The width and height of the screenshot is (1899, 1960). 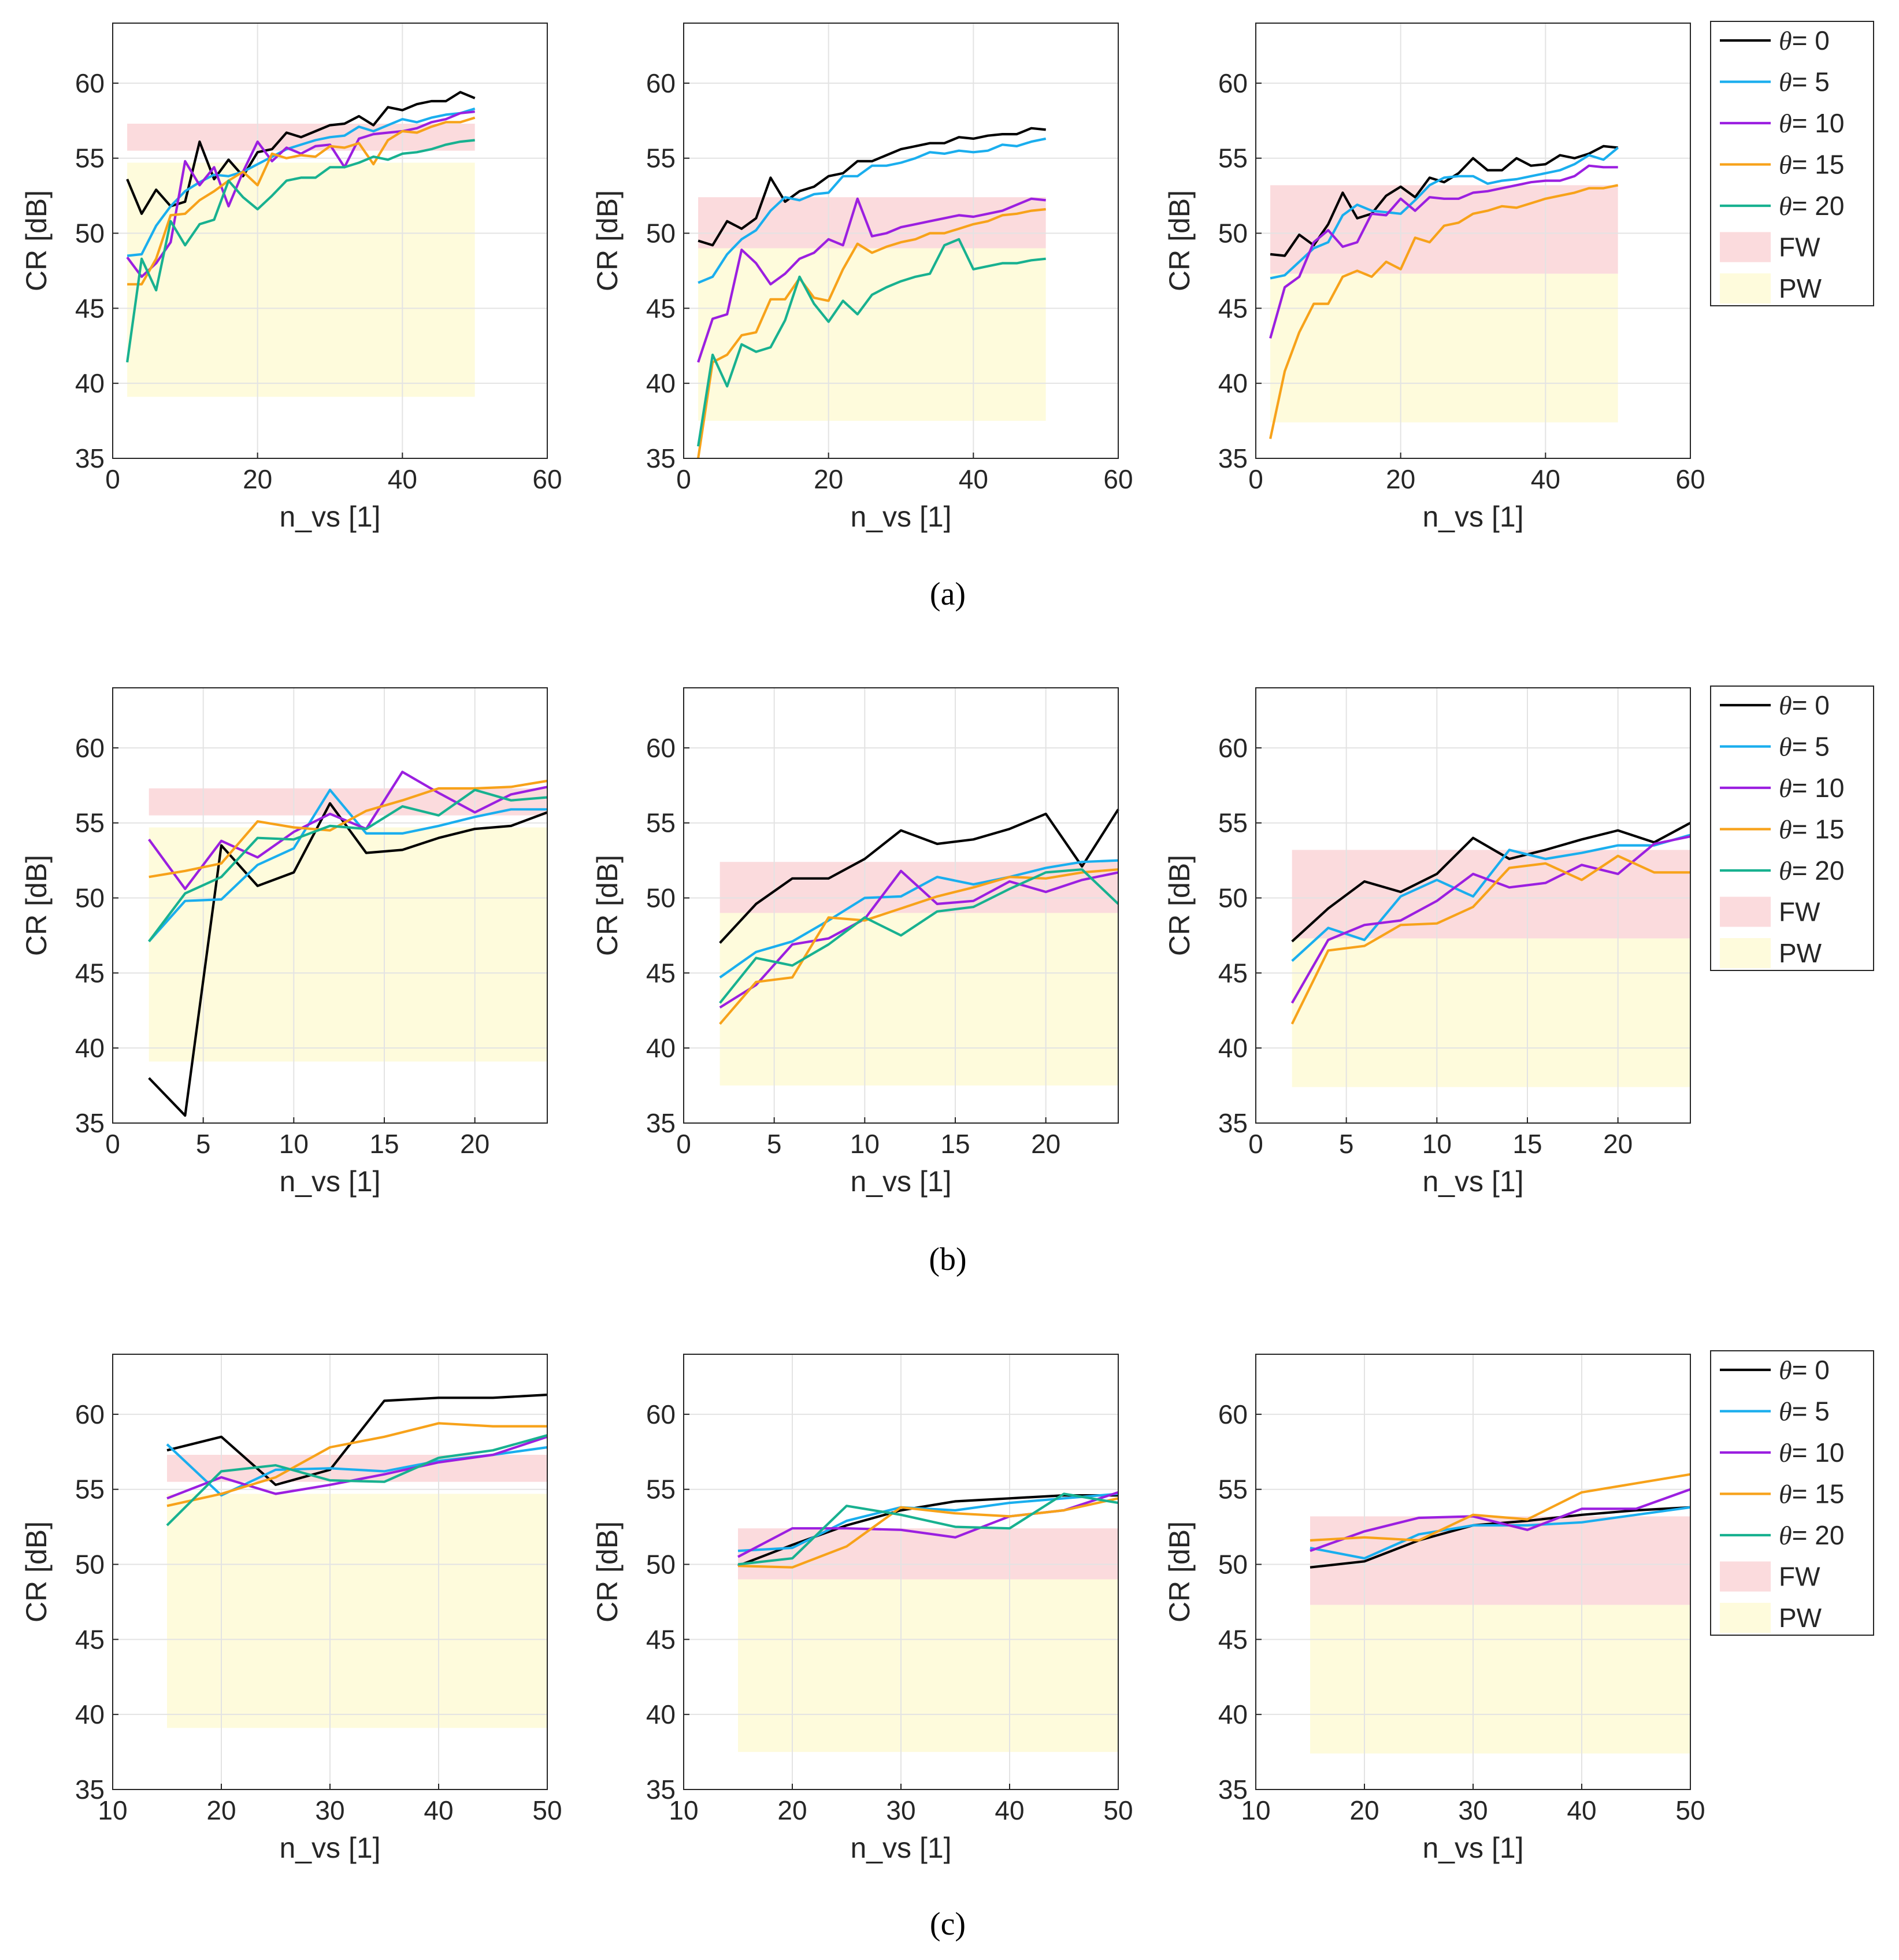 I want to click on chart-c3-band-fw, so click(x=1500, y=1561).